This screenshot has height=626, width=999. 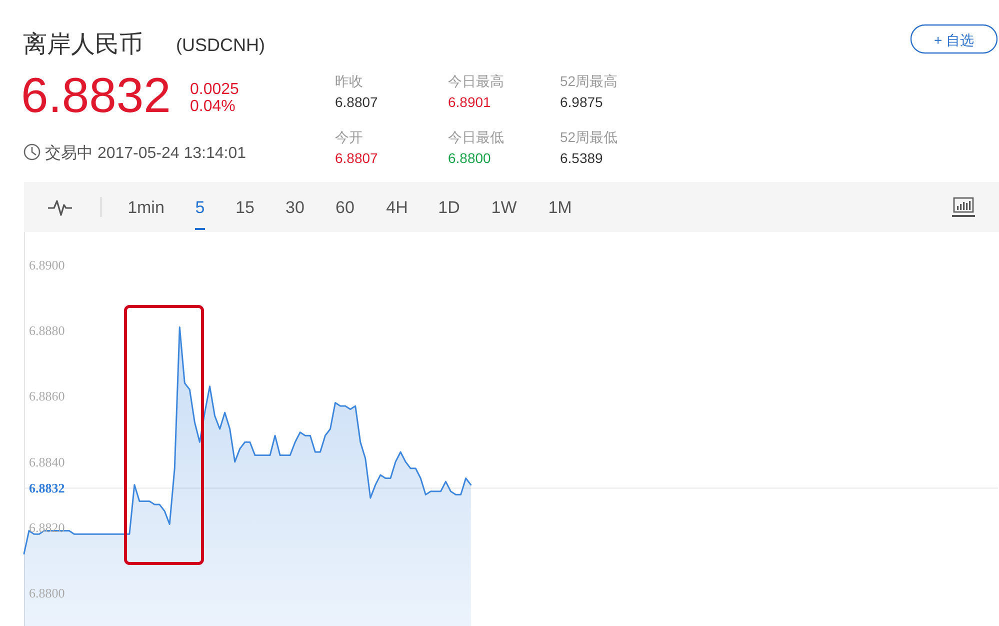 What do you see at coordinates (582, 158) in the screenshot?
I see `text: 6.5389` at bounding box center [582, 158].